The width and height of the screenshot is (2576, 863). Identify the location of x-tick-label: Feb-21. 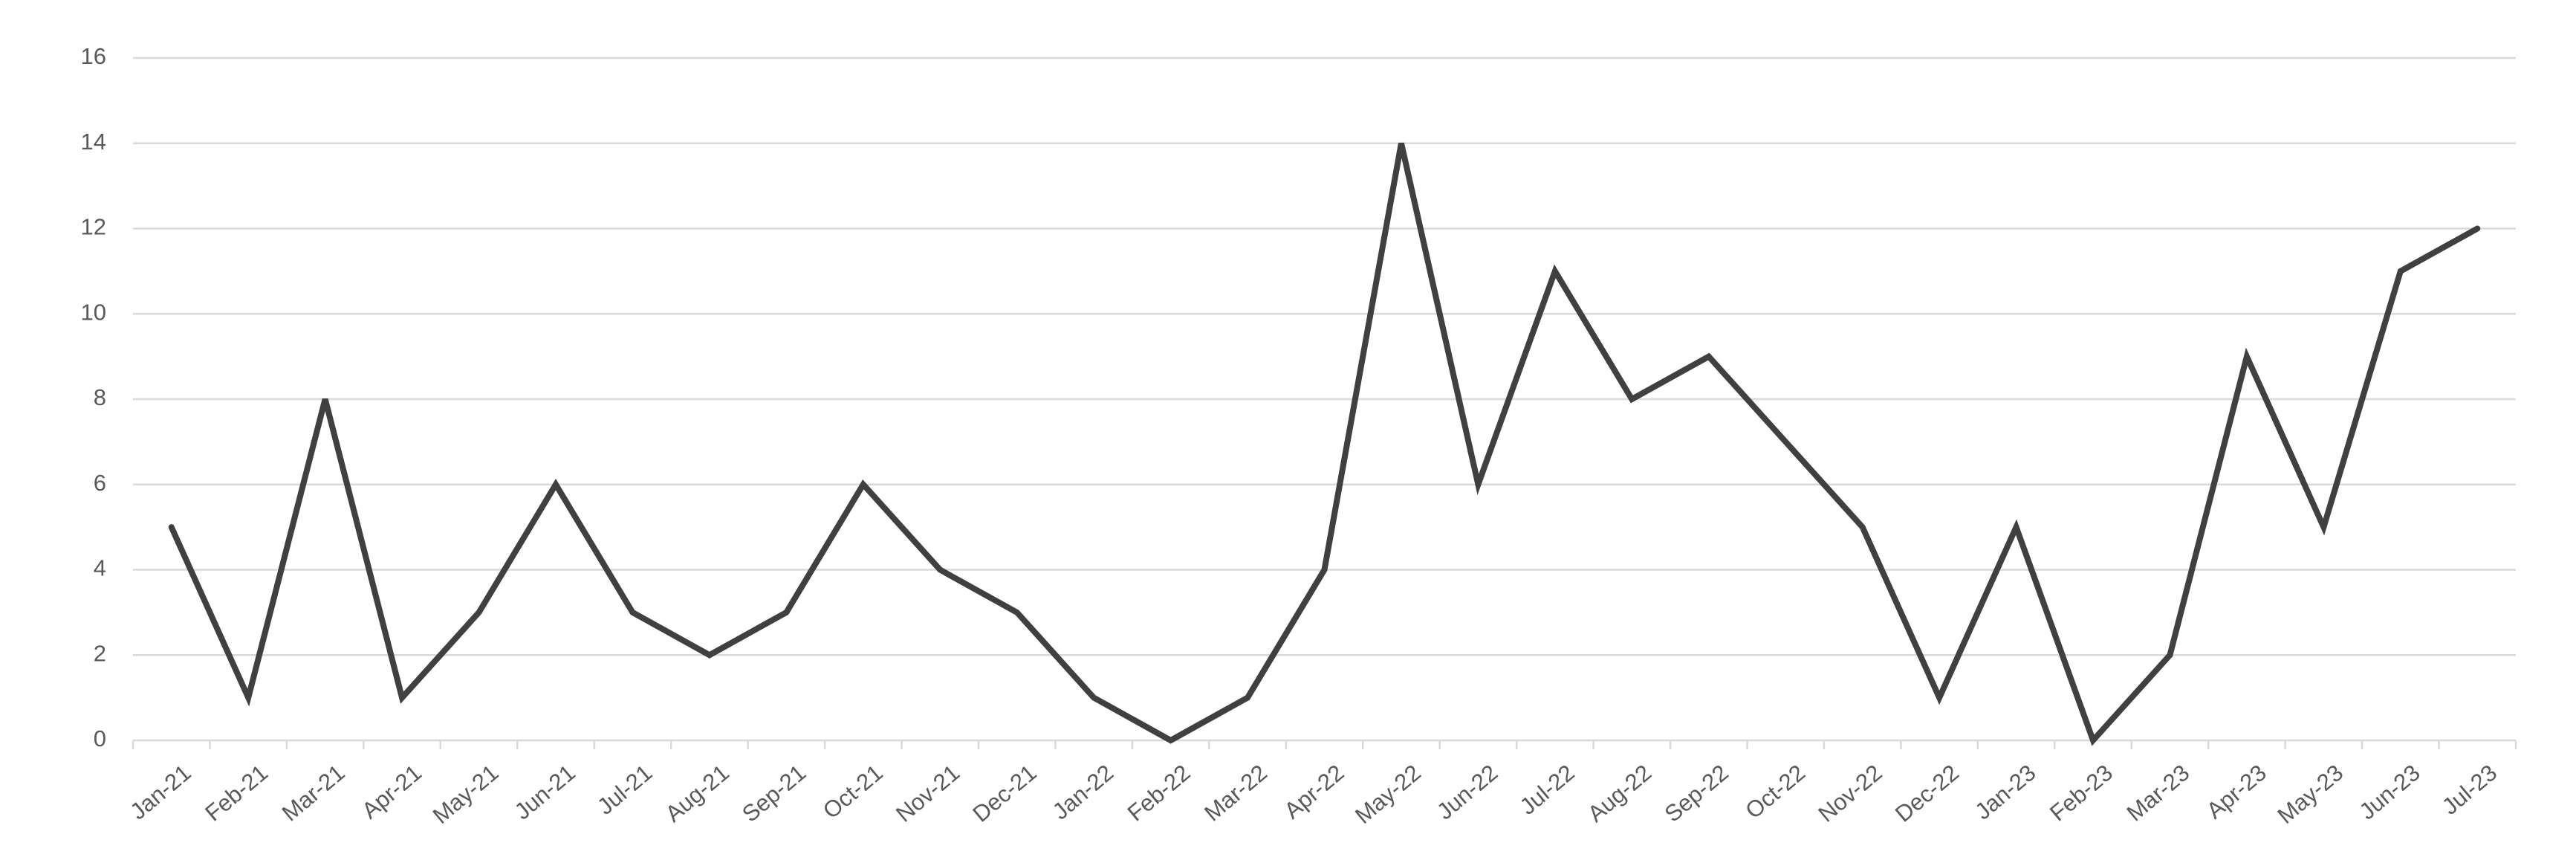
(236, 793).